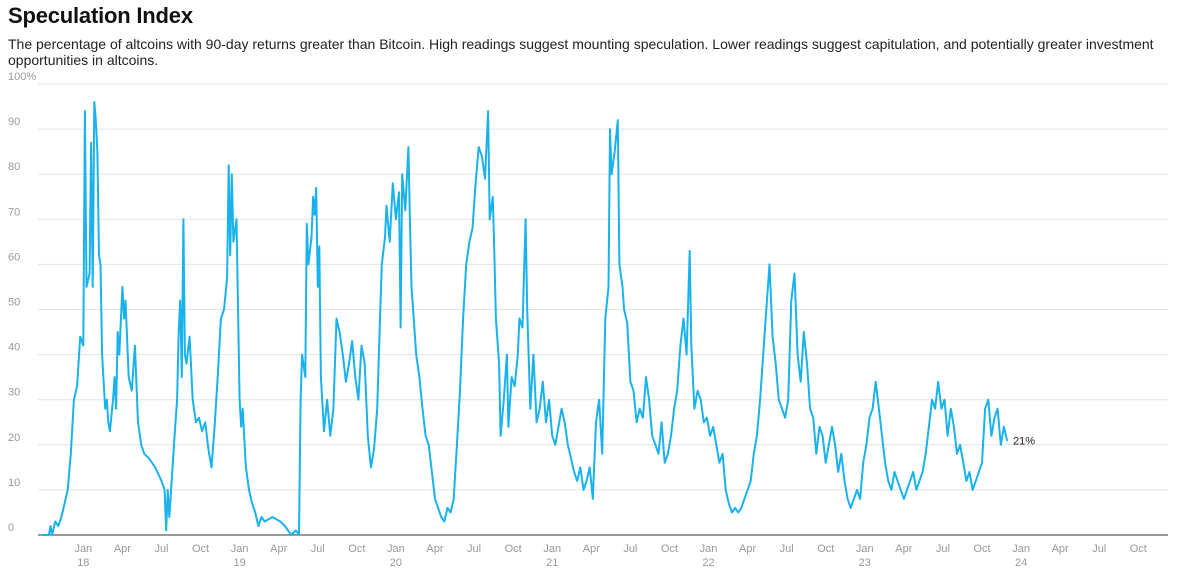  Describe the element at coordinates (1024, 441) in the screenshot. I see `latest-value-label: 21%` at that location.